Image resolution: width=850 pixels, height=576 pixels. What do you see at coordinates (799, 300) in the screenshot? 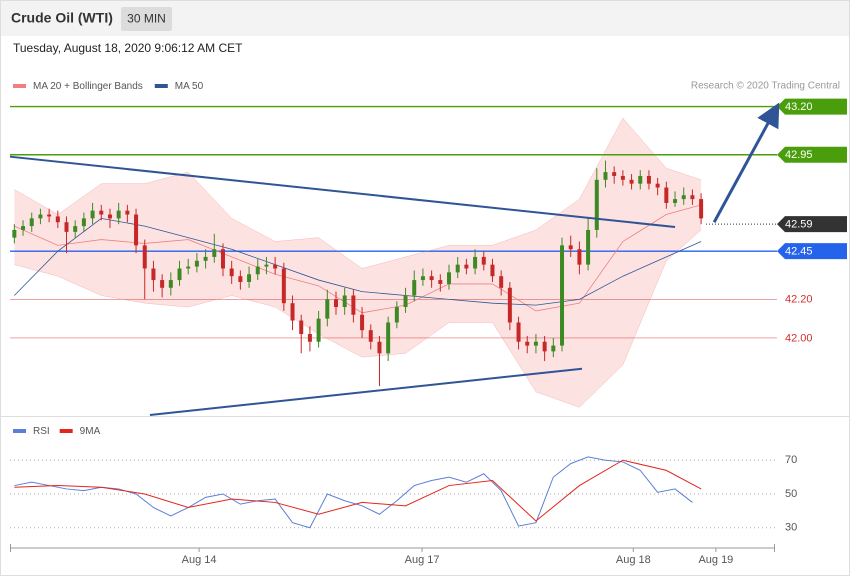
I see `level-label: 42.20` at bounding box center [799, 300].